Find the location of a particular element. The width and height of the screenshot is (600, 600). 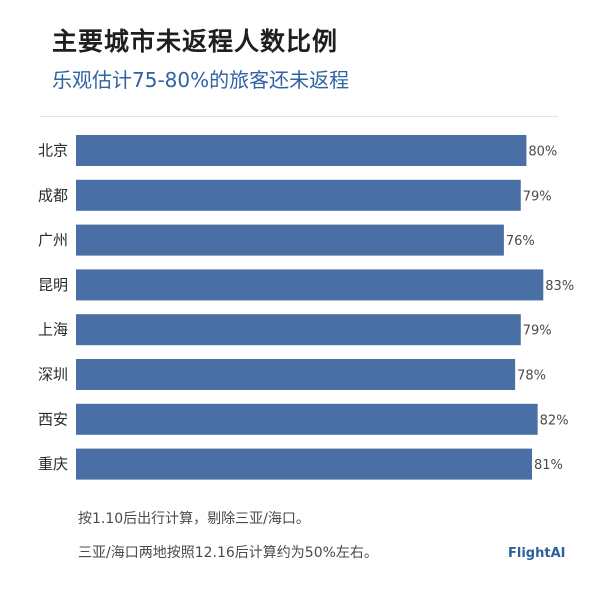

category-label: 上海 is located at coordinates (53, 330).